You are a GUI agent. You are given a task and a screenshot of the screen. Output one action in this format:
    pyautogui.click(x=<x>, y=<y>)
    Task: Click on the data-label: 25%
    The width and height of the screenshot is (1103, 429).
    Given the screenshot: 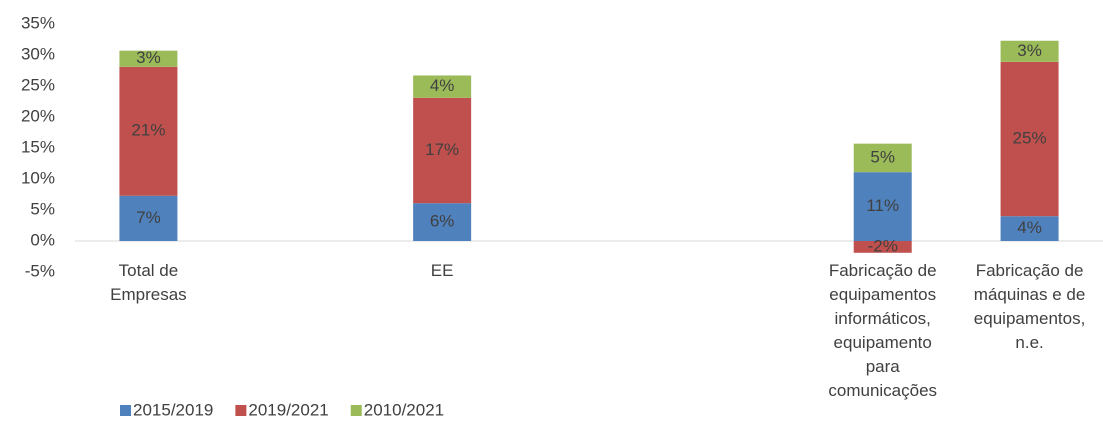 What is the action you would take?
    pyautogui.click(x=1030, y=137)
    